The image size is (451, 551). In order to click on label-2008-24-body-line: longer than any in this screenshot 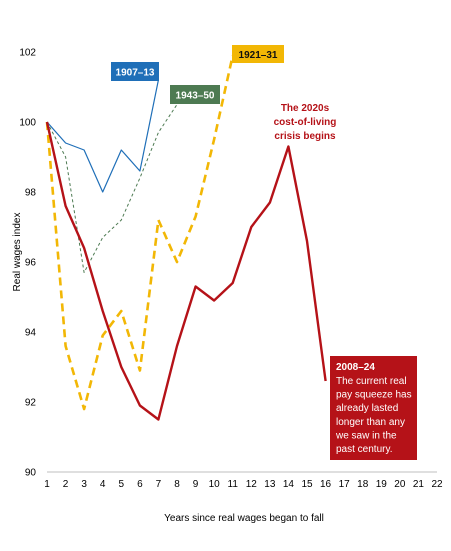, I will do `click(370, 422)`.